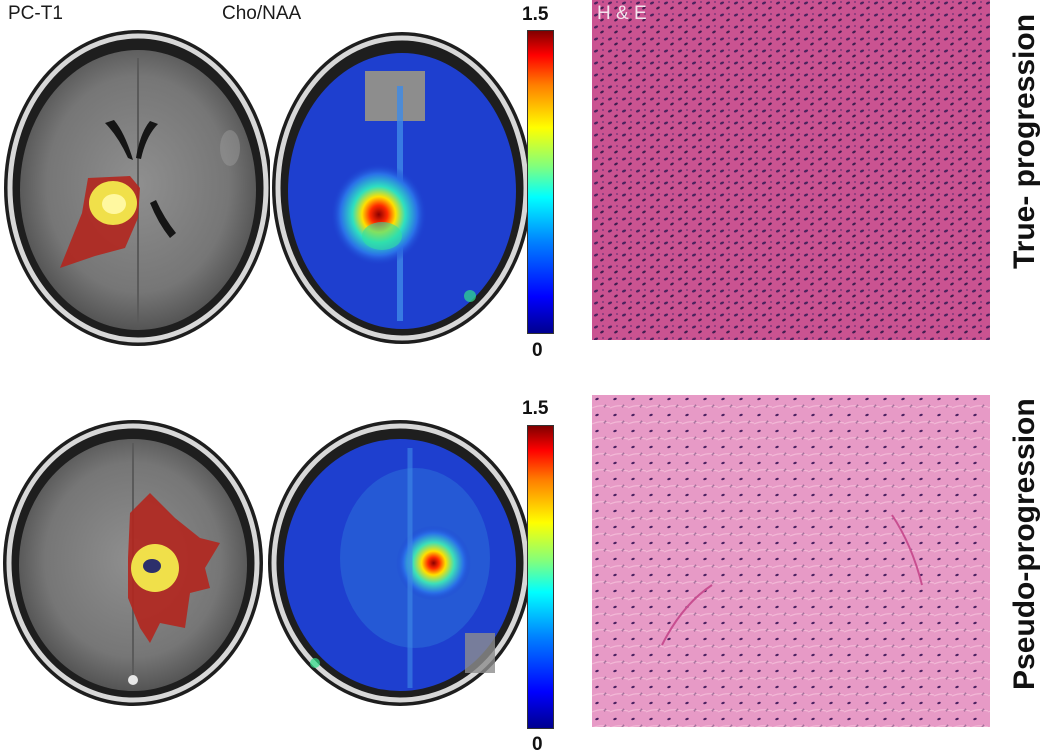 The width and height of the screenshot is (1050, 756). What do you see at coordinates (622, 13) in the screenshot?
I see `he-header: H & E` at bounding box center [622, 13].